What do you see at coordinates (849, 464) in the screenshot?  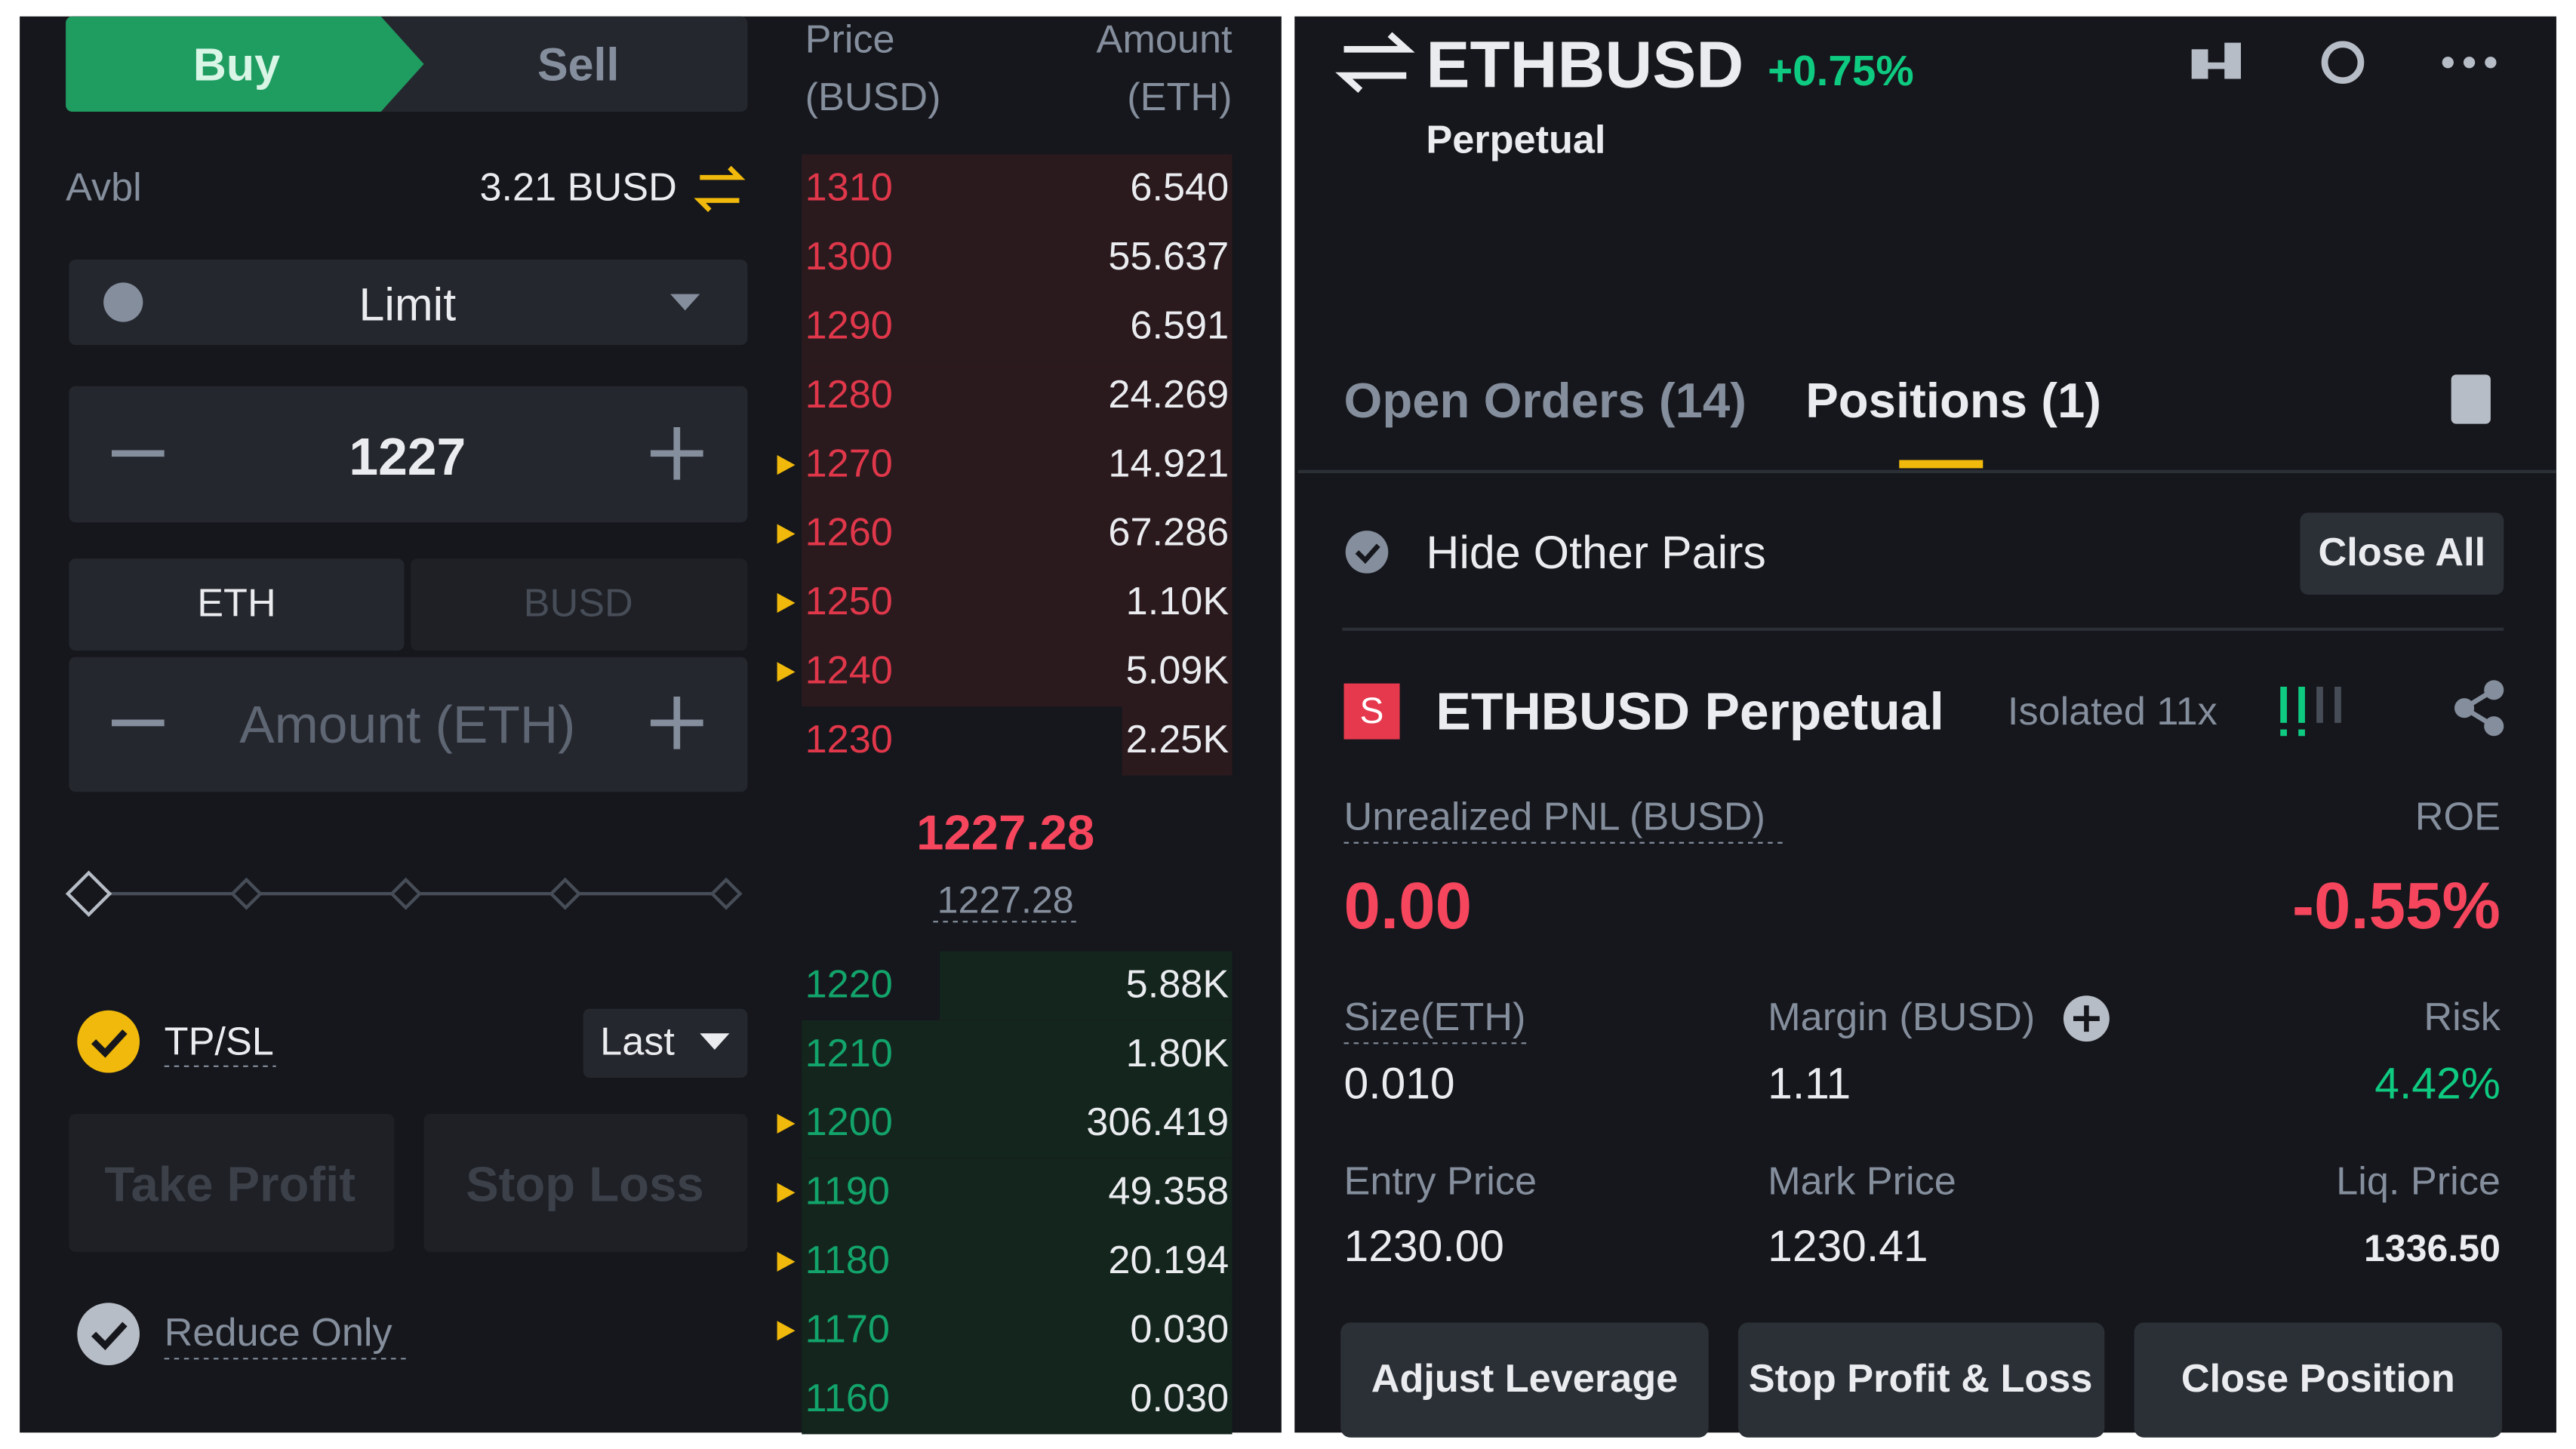 I see `price: 1270` at bounding box center [849, 464].